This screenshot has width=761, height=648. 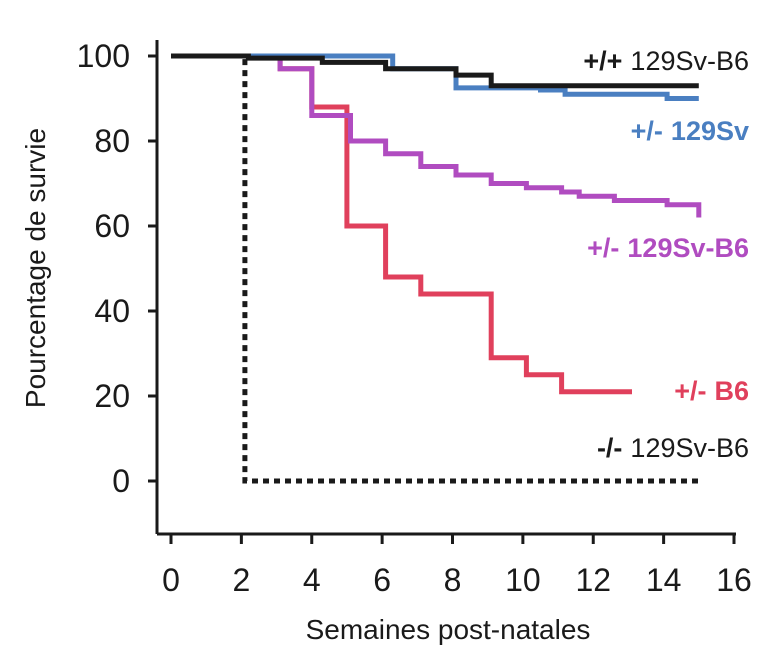 I want to click on y-tick-label: 100, so click(x=103, y=56).